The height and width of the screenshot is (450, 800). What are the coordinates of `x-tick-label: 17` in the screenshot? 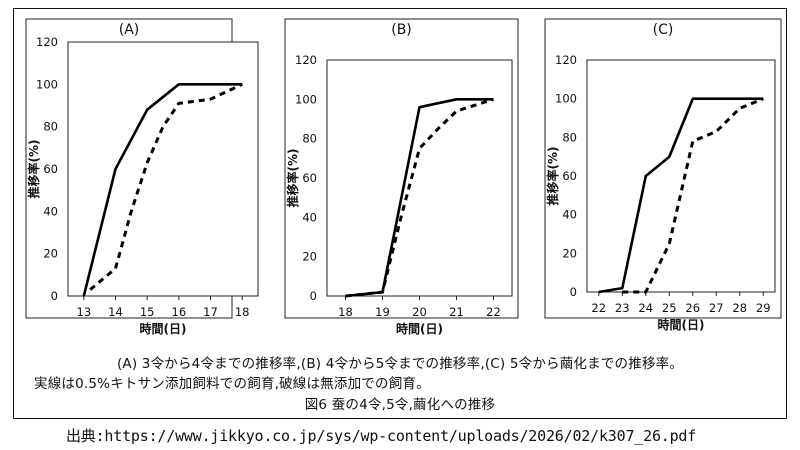 It's located at (210, 312).